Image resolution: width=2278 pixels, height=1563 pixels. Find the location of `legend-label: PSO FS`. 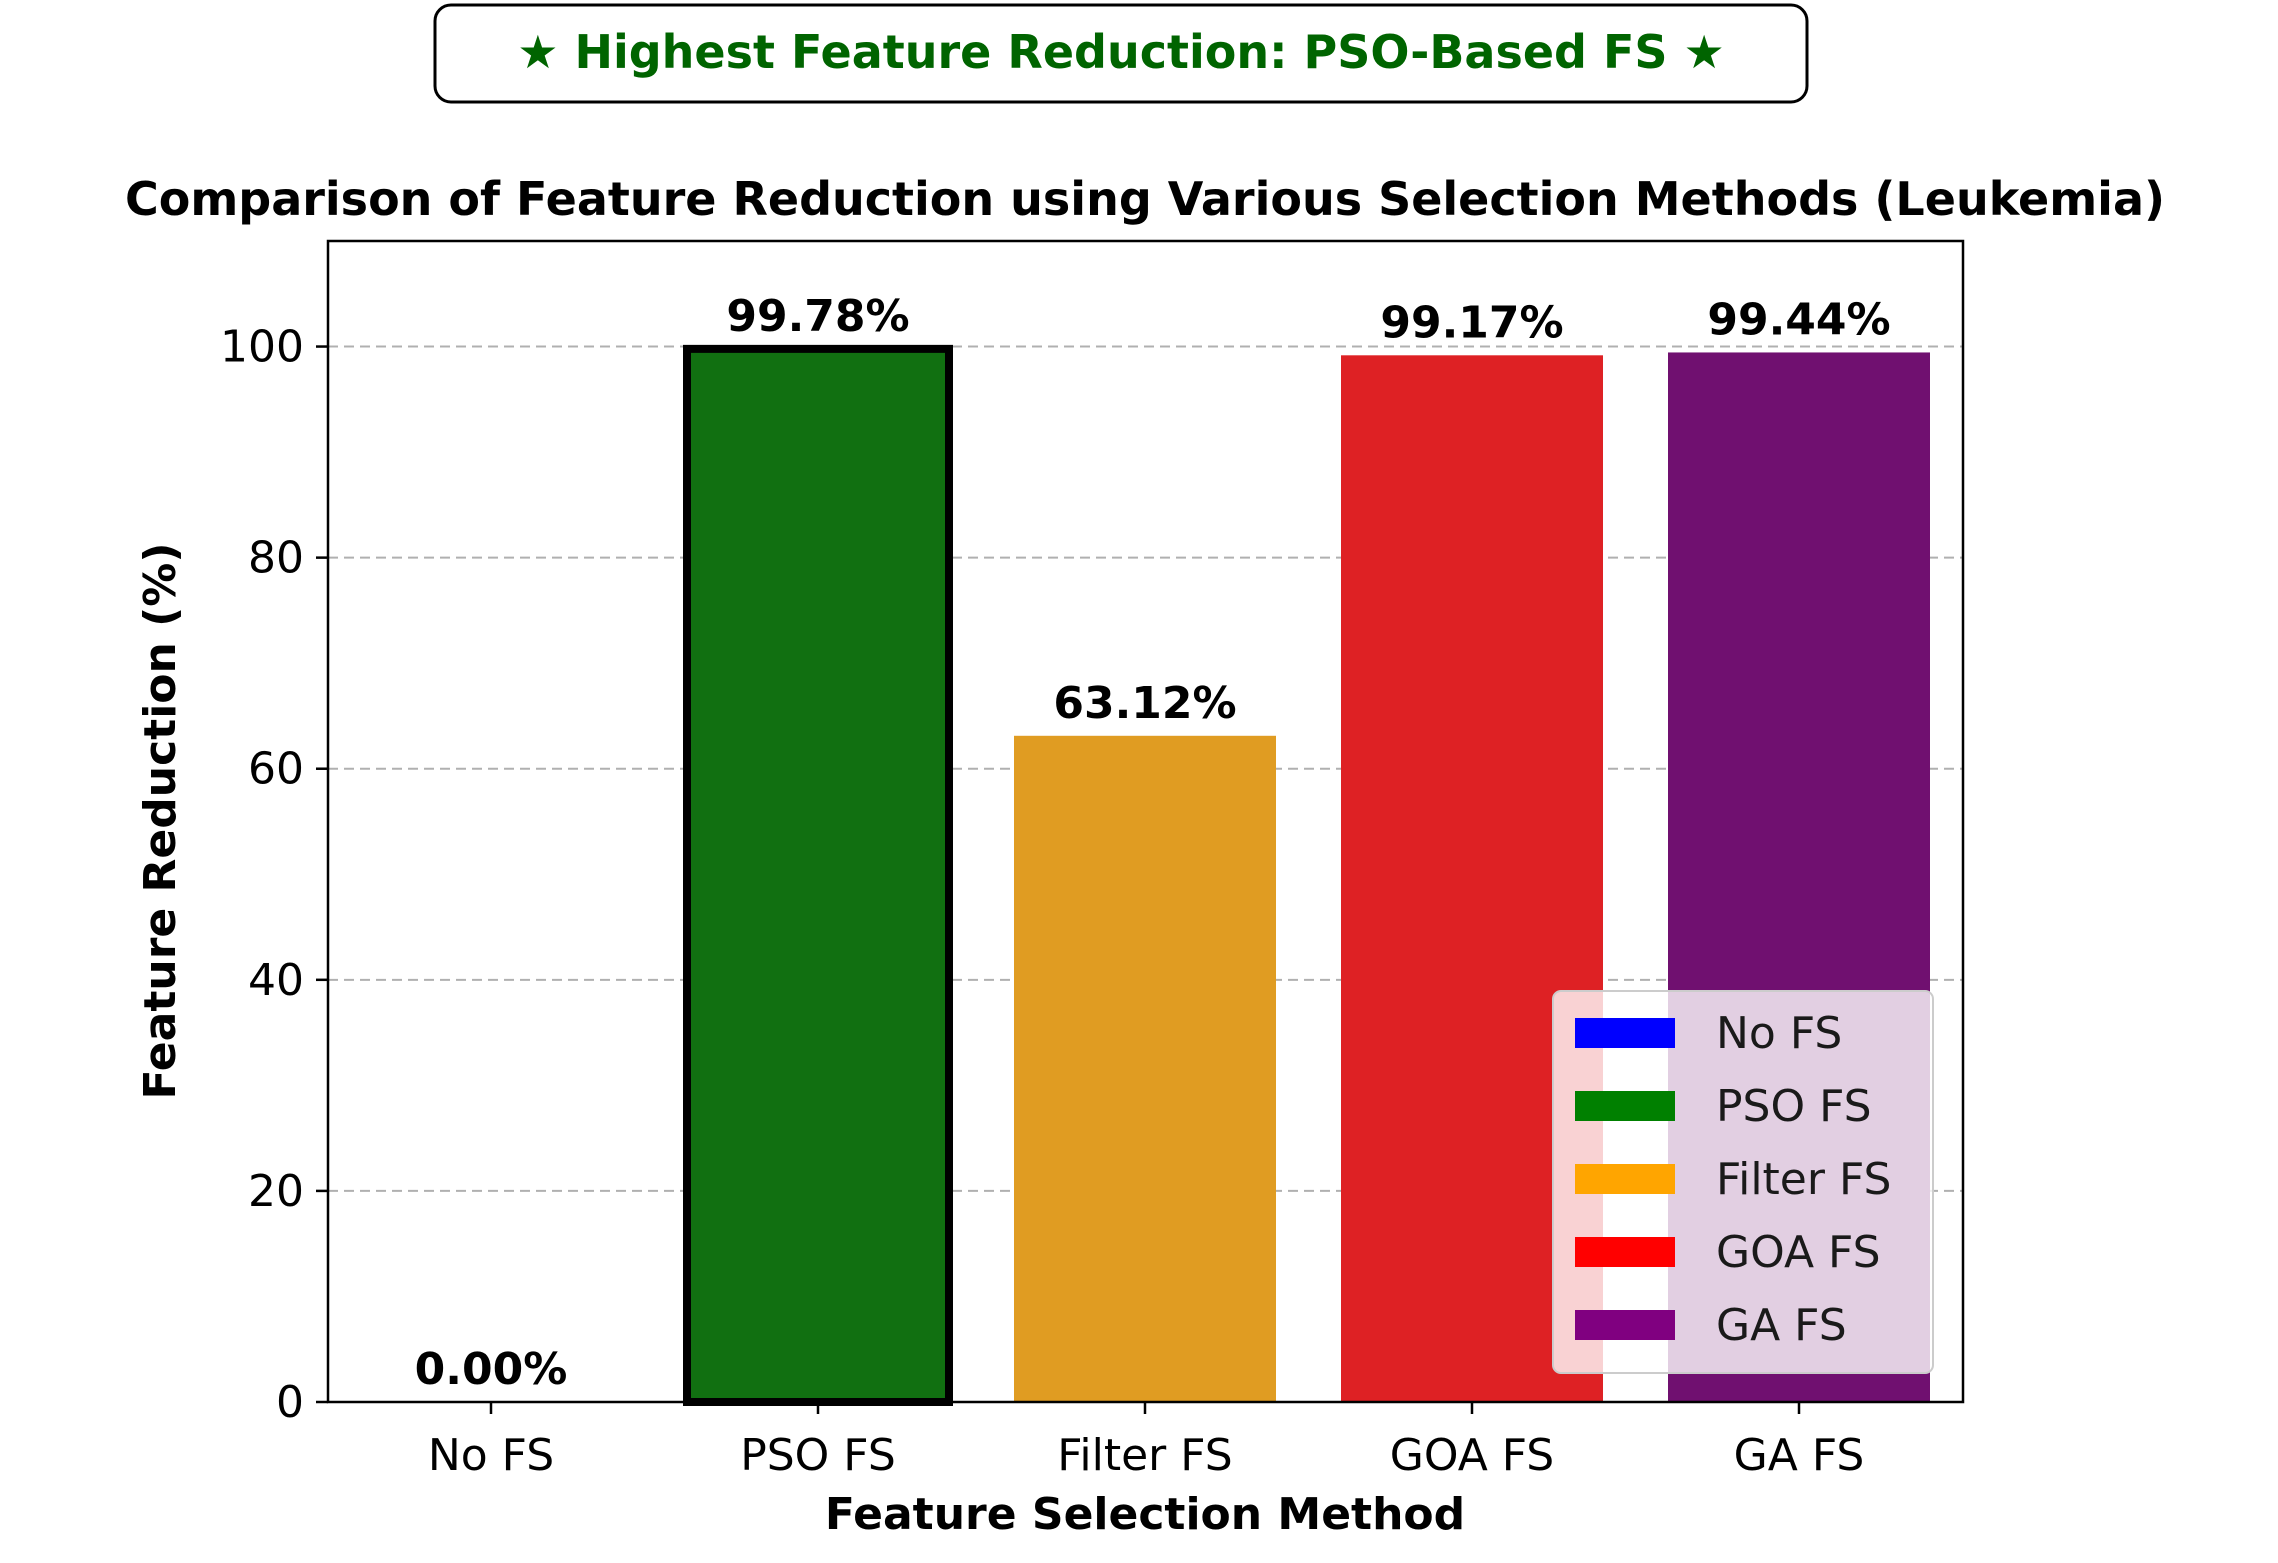

legend-label: PSO FS is located at coordinates (1794, 1106).